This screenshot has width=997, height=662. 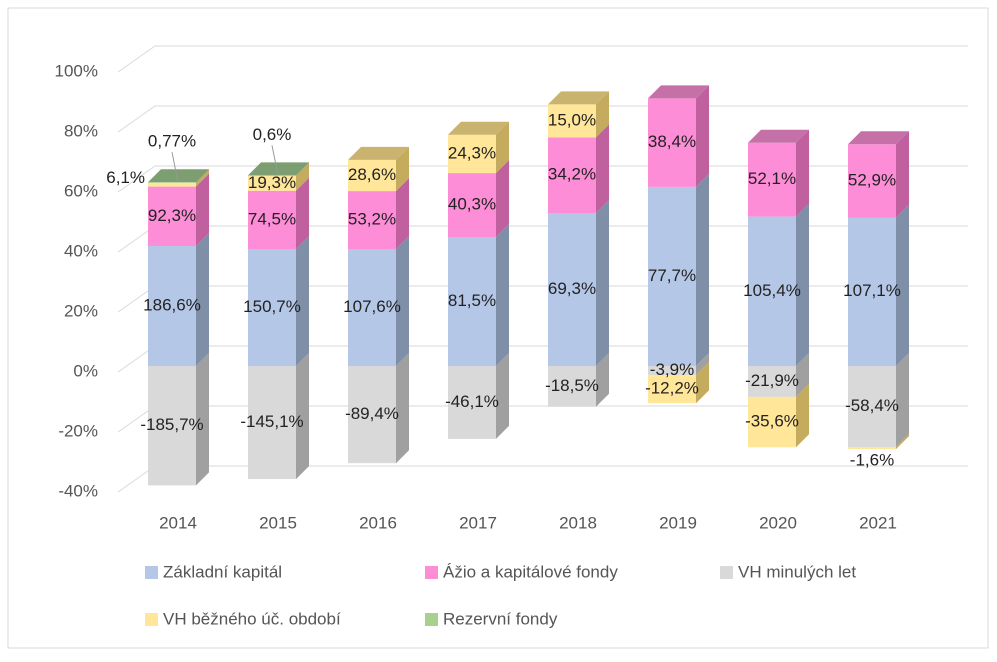 I want to click on data-label: 92,3%, so click(x=172, y=215).